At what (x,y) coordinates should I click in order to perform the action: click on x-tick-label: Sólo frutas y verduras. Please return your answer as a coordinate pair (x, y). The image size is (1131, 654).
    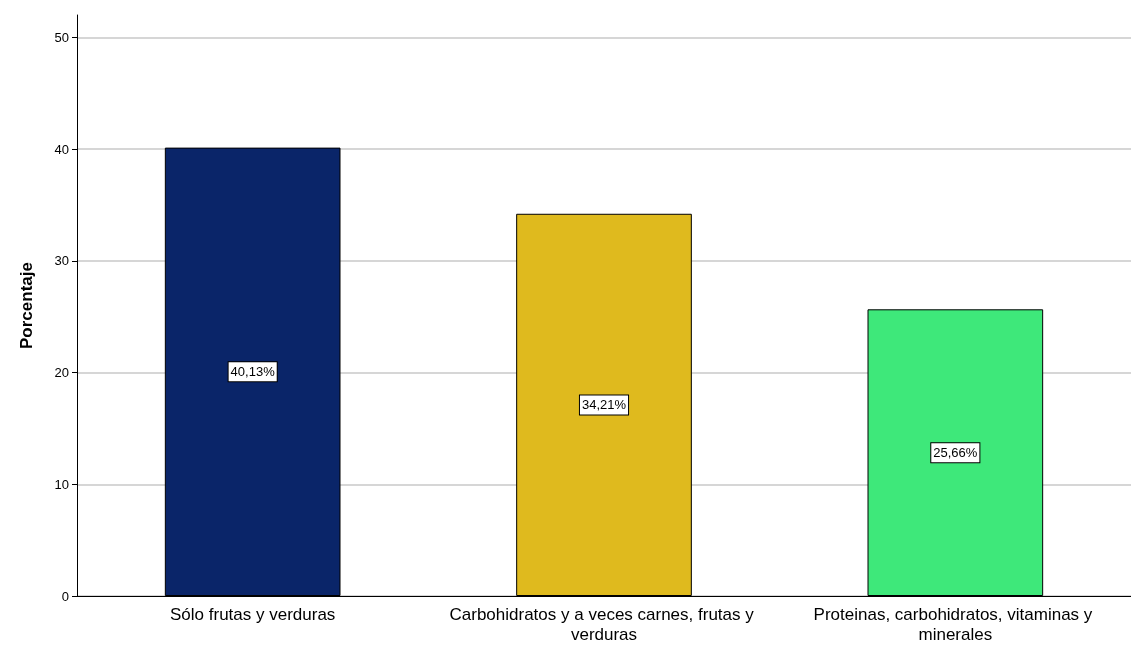
    Looking at the image, I should click on (252, 614).